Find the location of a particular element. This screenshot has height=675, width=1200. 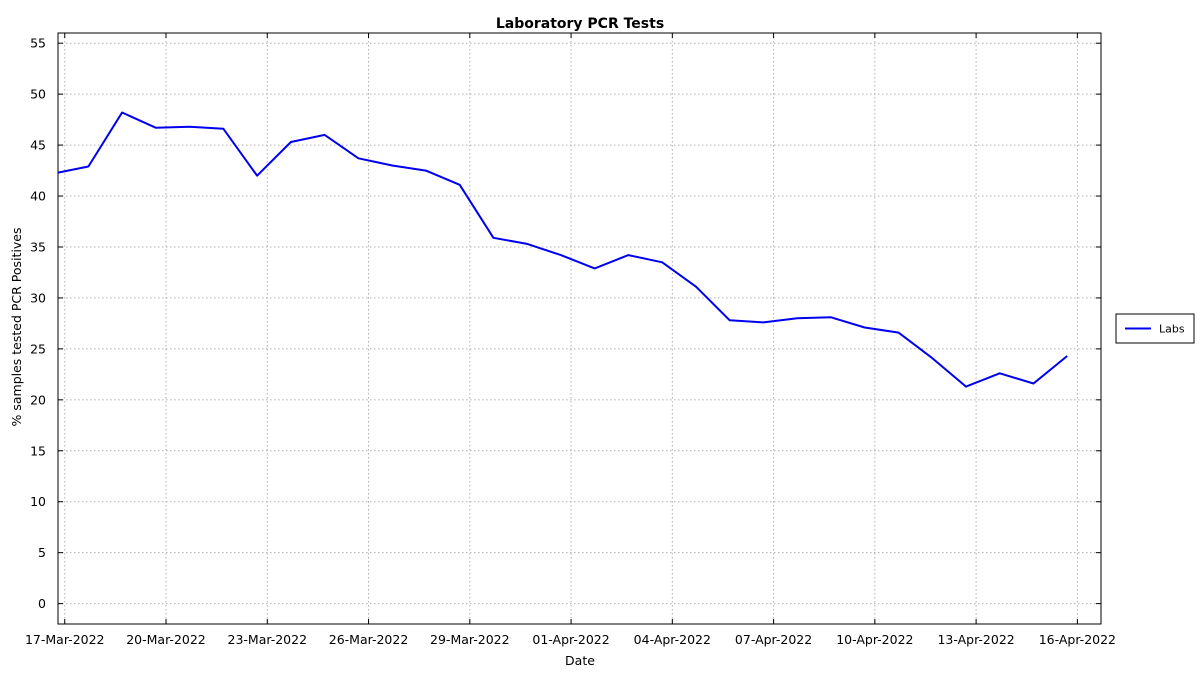

x-tick-label: 20-Mar-2022 is located at coordinates (166, 639).